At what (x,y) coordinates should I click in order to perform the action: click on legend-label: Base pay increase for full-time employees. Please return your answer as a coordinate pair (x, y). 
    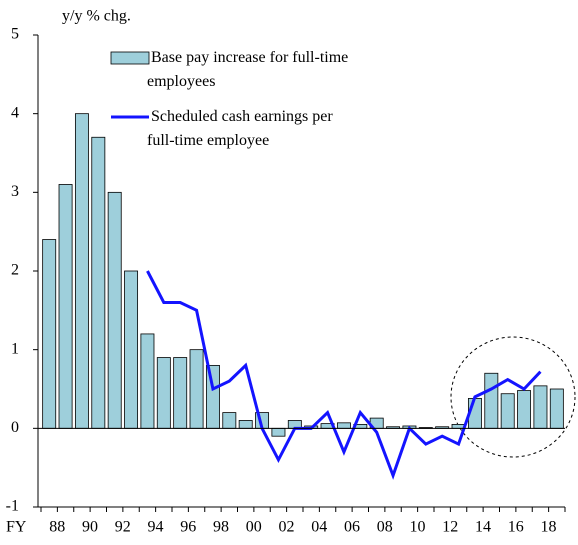
    Looking at the image, I should click on (247, 69).